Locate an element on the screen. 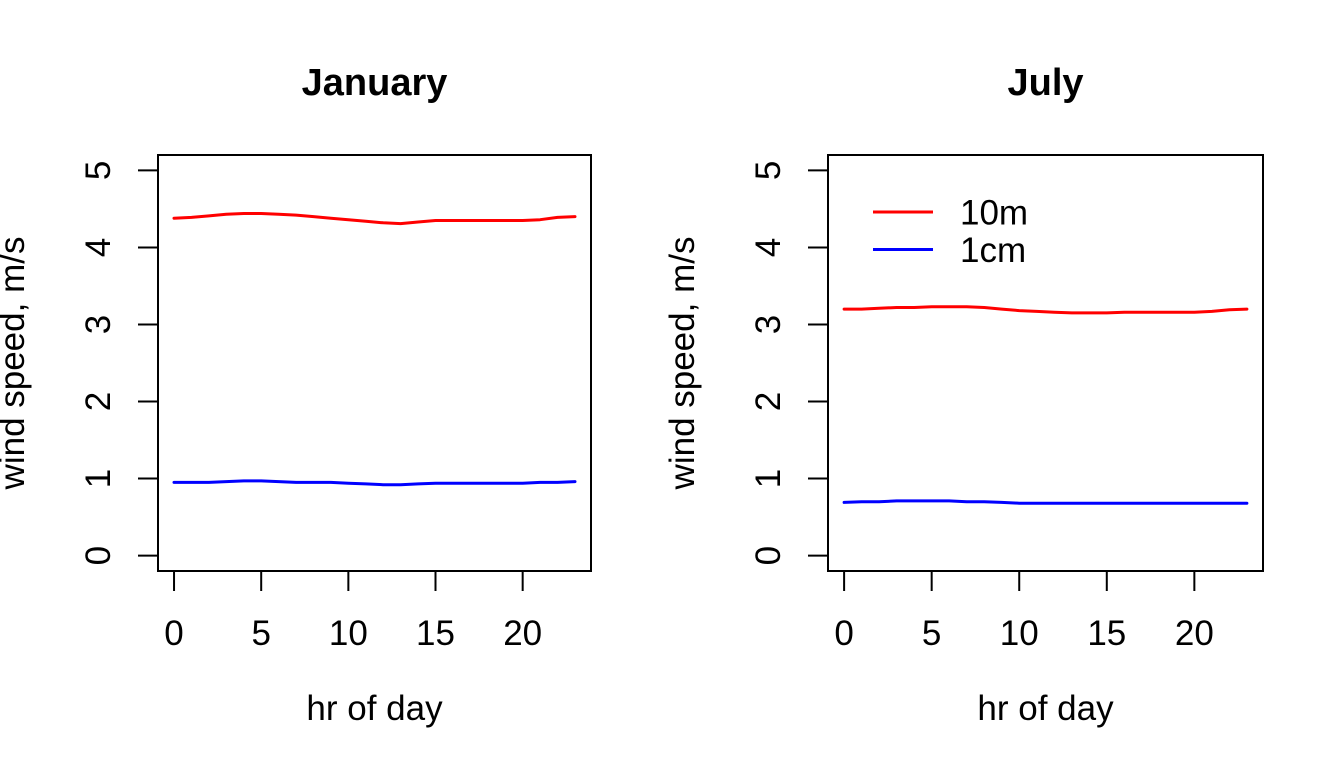  legend-label-10m: 10m is located at coordinates (994, 212).